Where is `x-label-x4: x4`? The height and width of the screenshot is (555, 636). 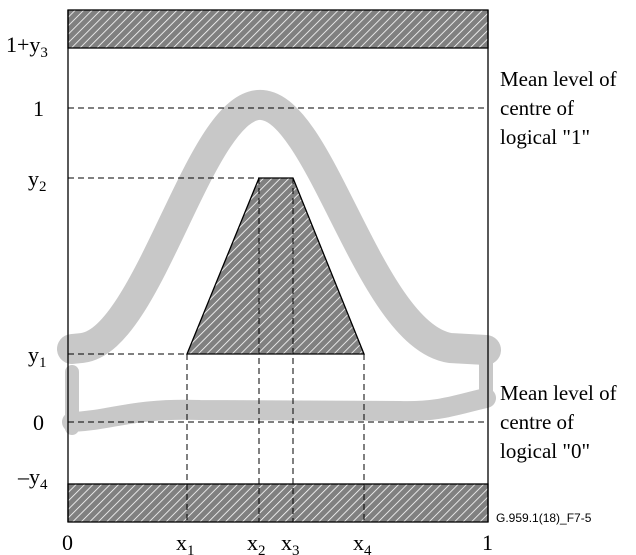
x-label-x4: x4 is located at coordinates (362, 542).